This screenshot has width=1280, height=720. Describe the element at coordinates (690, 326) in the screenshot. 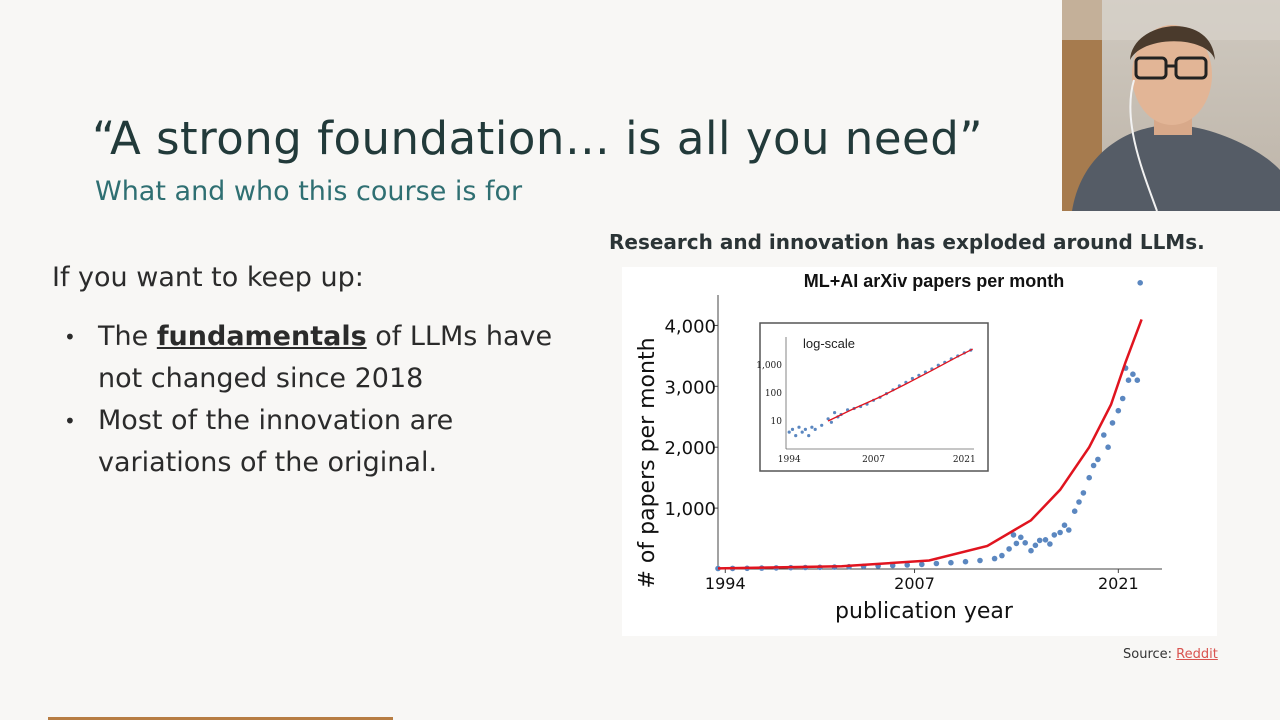

I see `y-tick-label: 4,000` at that location.